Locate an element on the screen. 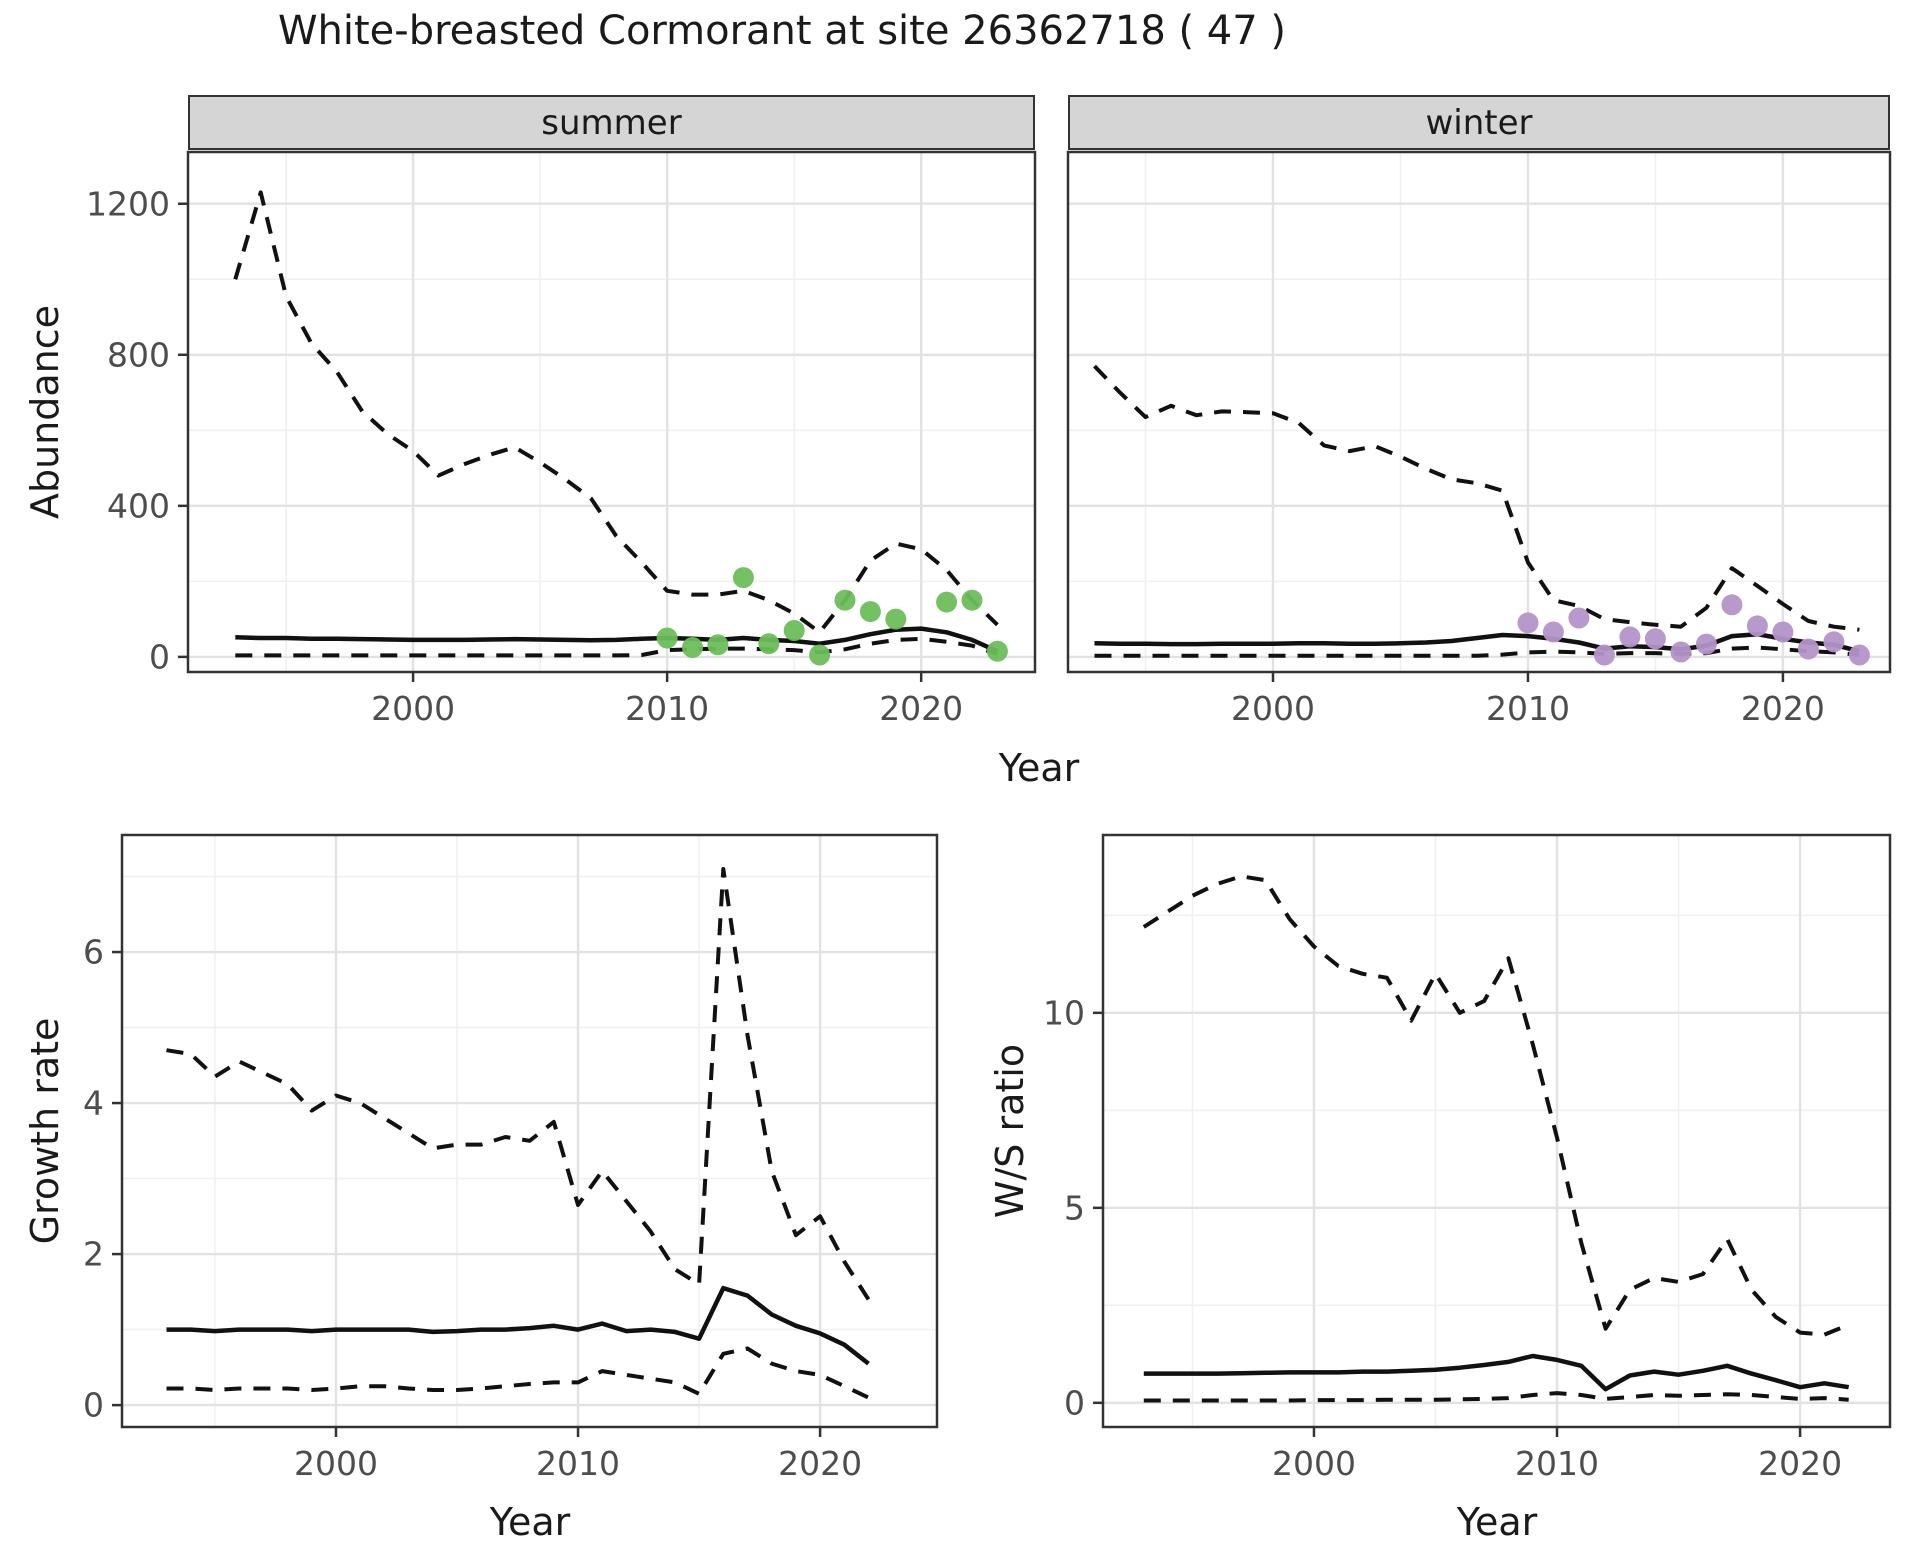 This screenshot has width=1920, height=1560. facet-strip-summer: summer is located at coordinates (611, 122).